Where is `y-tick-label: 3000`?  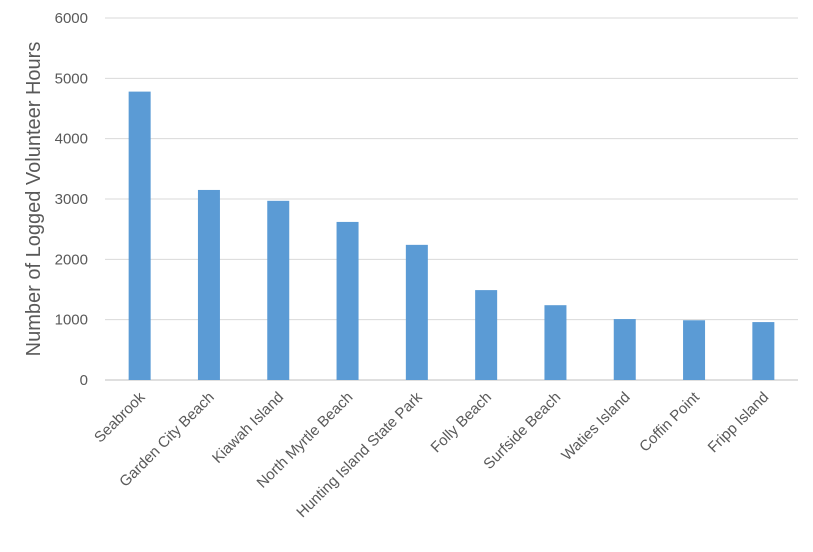
y-tick-label: 3000 is located at coordinates (71, 199).